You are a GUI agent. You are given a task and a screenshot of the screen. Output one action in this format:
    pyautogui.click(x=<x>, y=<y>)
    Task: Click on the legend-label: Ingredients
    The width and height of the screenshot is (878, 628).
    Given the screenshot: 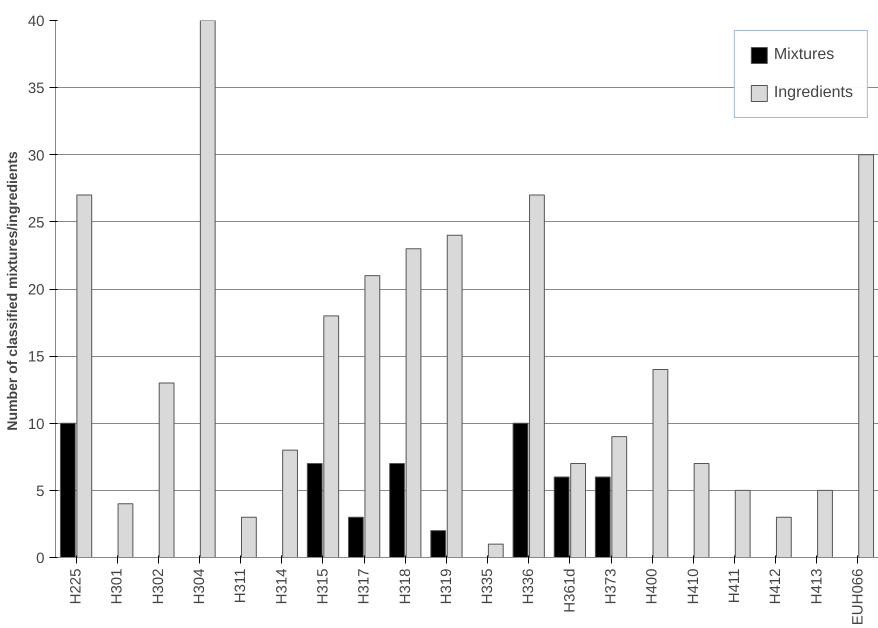 What is the action you would take?
    pyautogui.click(x=813, y=93)
    